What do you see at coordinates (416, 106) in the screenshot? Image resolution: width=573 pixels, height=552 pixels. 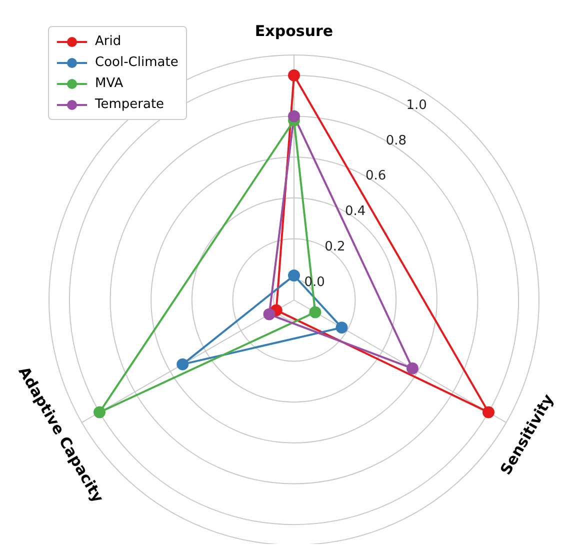 I see `y-tick-label: 1.0` at bounding box center [416, 106].